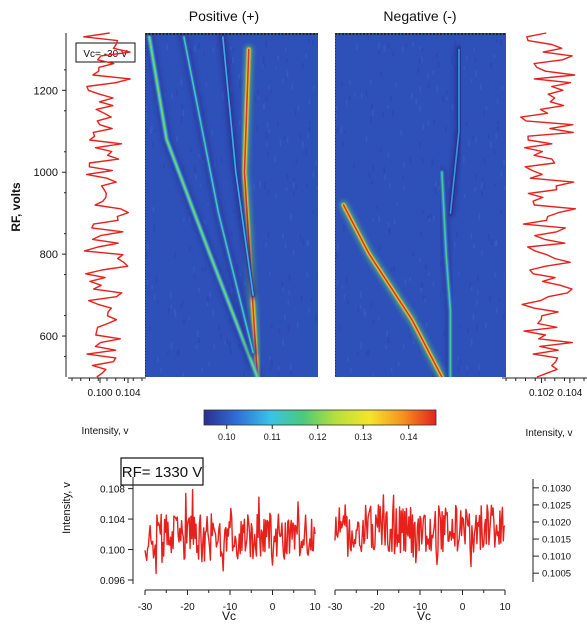 Image resolution: width=587 pixels, height=628 pixels. I want to click on profile-x-tick-label: 0.100, so click(99, 393).